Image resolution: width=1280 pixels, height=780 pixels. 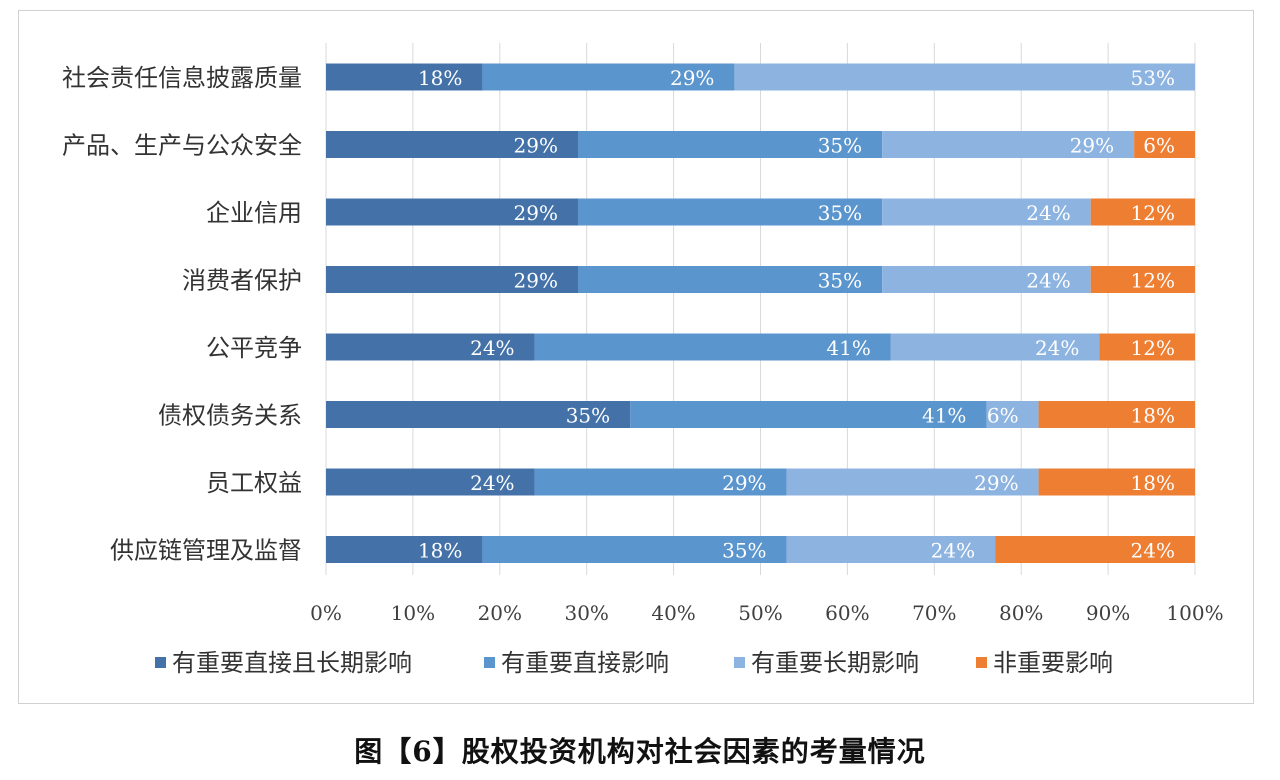 I want to click on y-category-label: 供应链管理及监督, so click(x=206, y=551).